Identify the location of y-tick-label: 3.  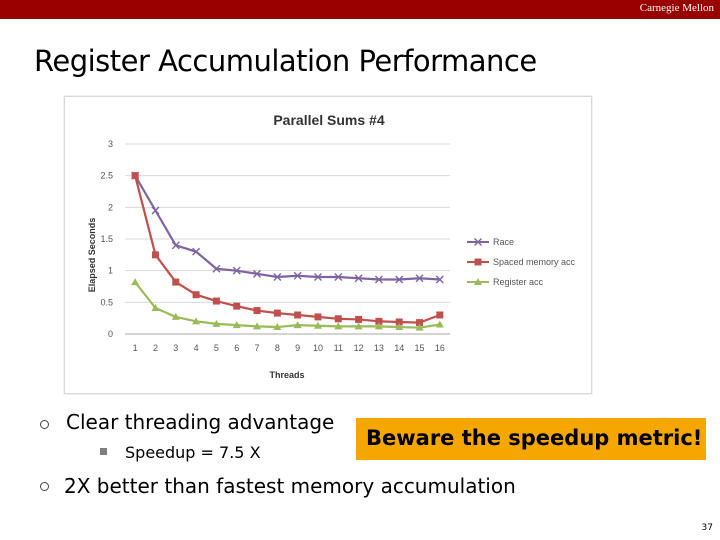
(110, 144).